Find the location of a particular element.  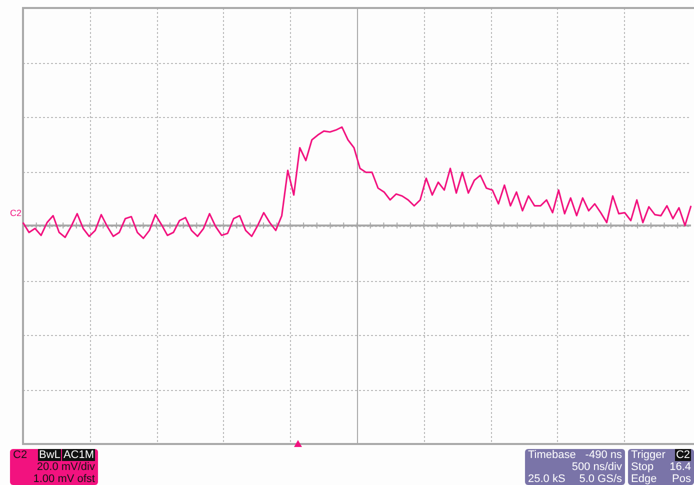

text: Trigger is located at coordinates (648, 455).